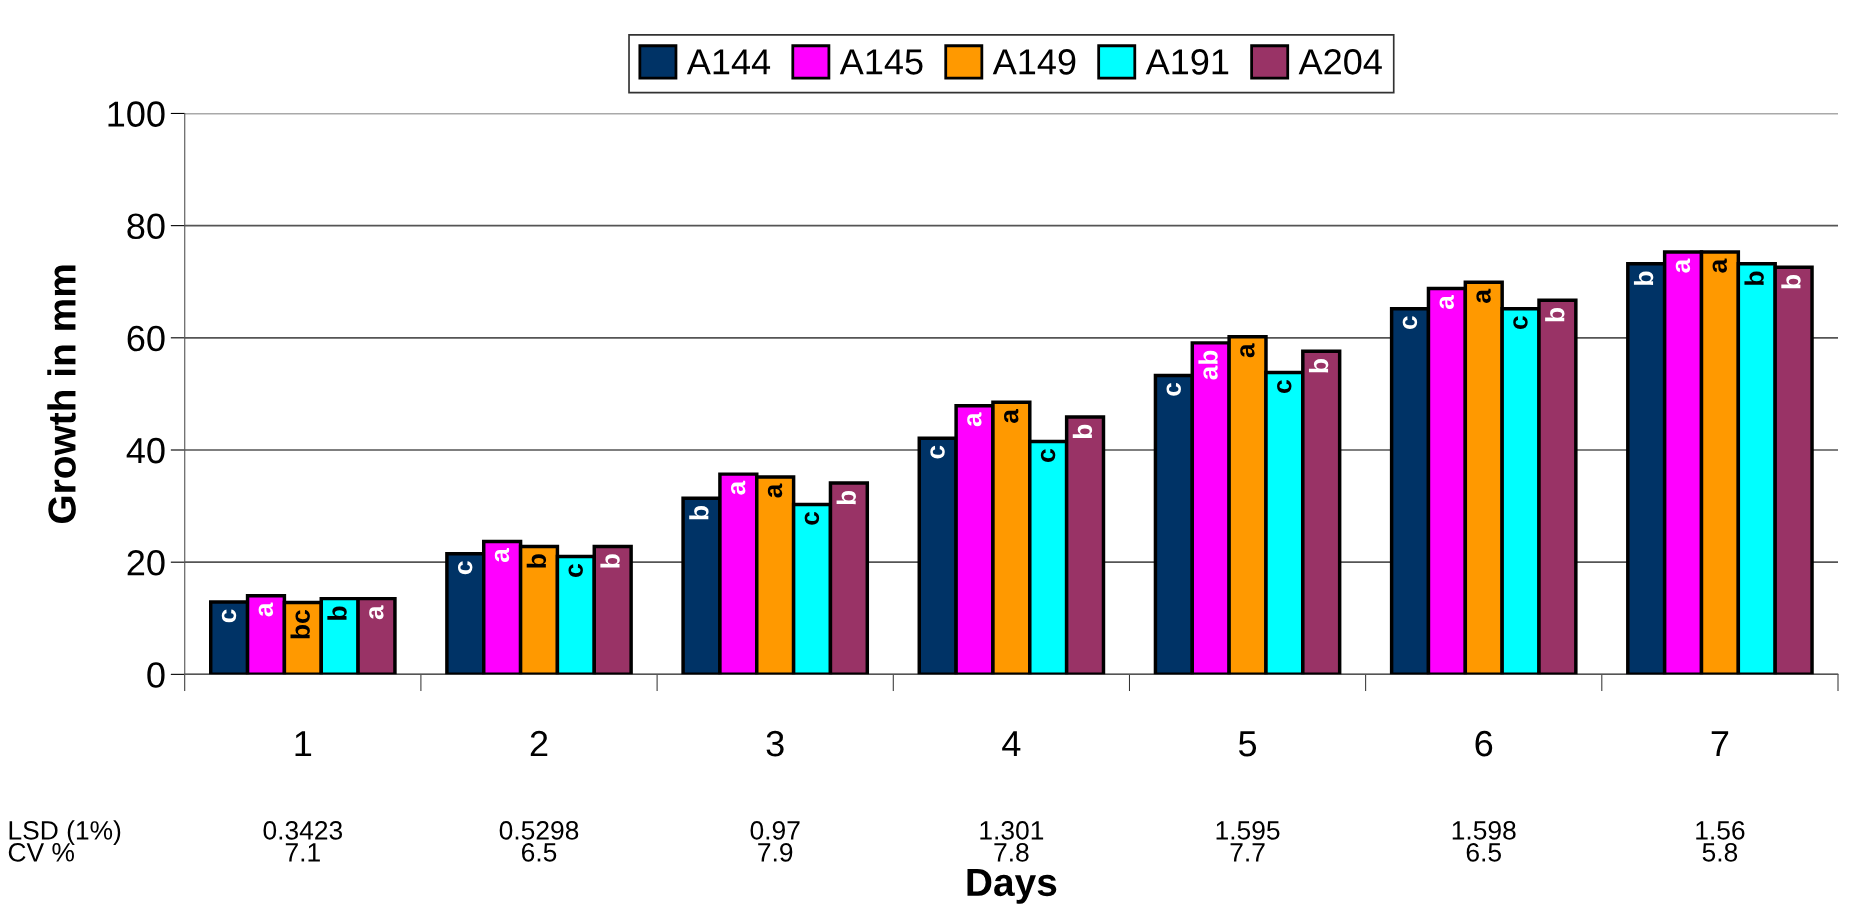  What do you see at coordinates (1034, 62) in the screenshot?
I see `legend-label: A149` at bounding box center [1034, 62].